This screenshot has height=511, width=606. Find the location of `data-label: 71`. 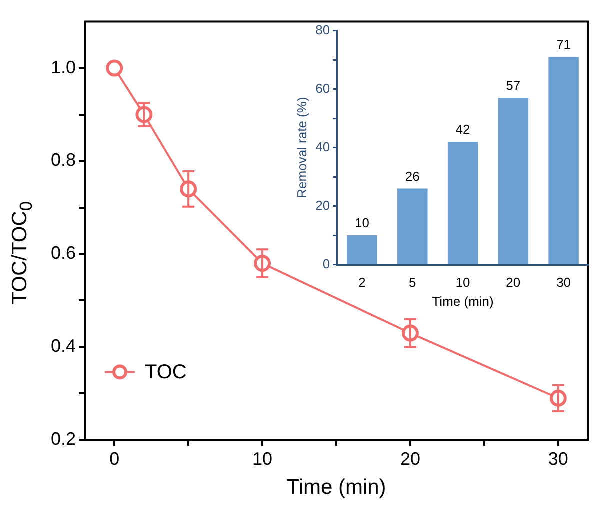

data-label: 71 is located at coordinates (564, 44).